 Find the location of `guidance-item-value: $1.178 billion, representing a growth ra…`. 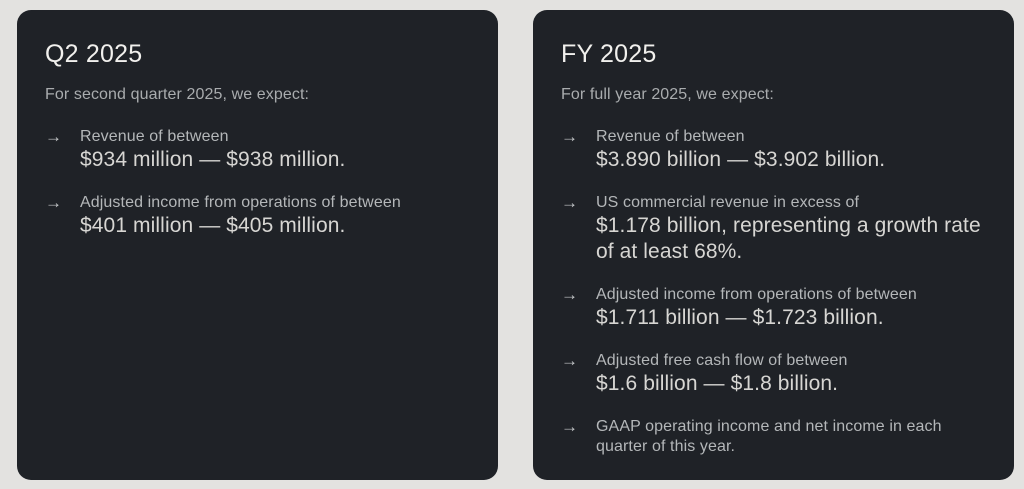

guidance-item-value: $1.178 billion, representing a growth ra… is located at coordinates (788, 238).